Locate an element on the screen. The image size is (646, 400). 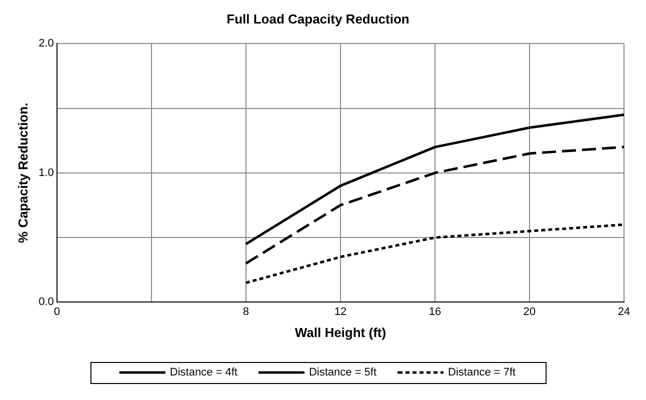
x-tick-label: 16 is located at coordinates (435, 312).